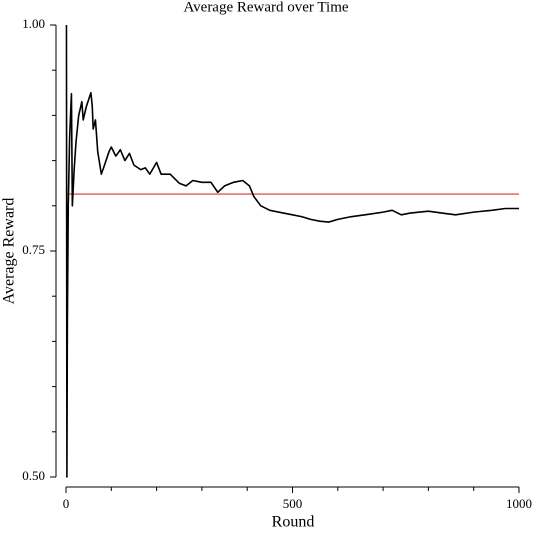 Image resolution: width=533 pixels, height=533 pixels. Describe the element at coordinates (66, 503) in the screenshot. I see `x-tick-label: 0` at that location.